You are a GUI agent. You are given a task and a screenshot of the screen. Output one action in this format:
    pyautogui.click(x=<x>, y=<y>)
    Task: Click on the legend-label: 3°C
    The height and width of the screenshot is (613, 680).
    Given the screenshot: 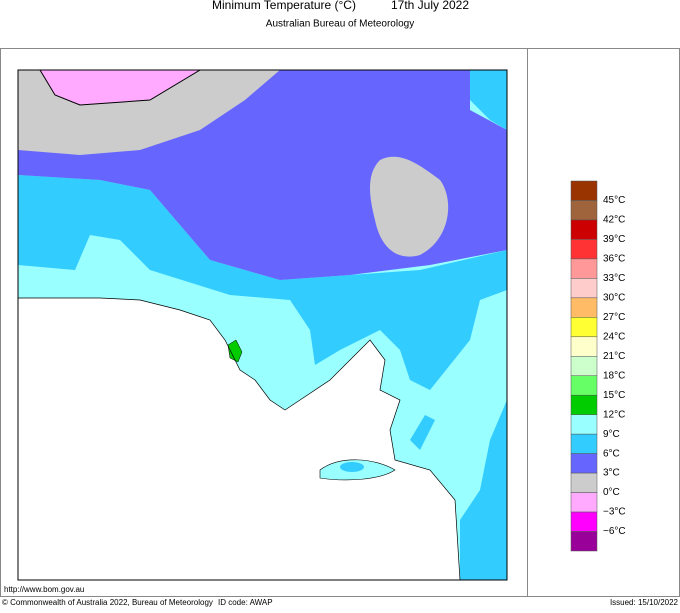 What is the action you would take?
    pyautogui.click(x=611, y=473)
    